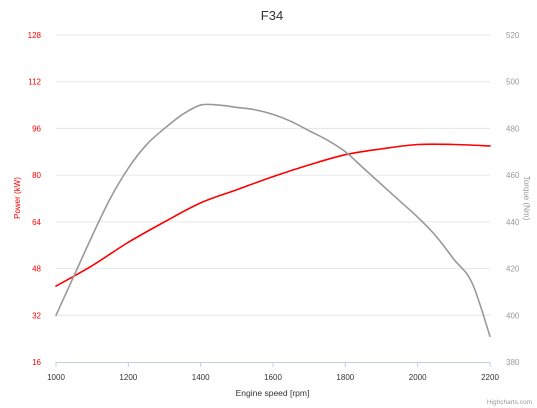  What do you see at coordinates (273, 393) in the screenshot?
I see `x-axis-title: Engine speed [rpm]` at bounding box center [273, 393].